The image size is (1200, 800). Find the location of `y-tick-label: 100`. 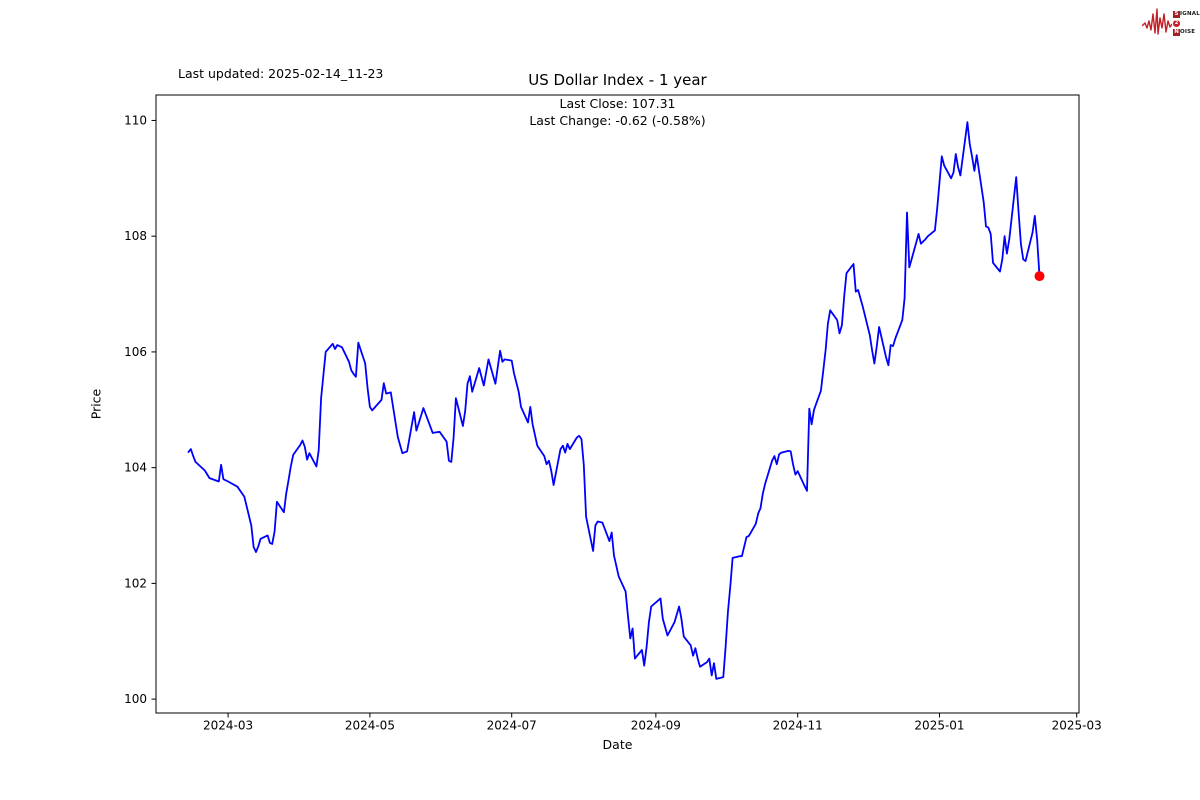

y-tick-label: 100 is located at coordinates (135, 699).